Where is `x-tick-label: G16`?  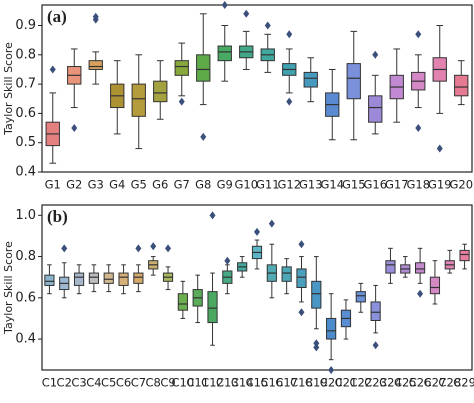 x-tick-label: G16 is located at coordinates (375, 185).